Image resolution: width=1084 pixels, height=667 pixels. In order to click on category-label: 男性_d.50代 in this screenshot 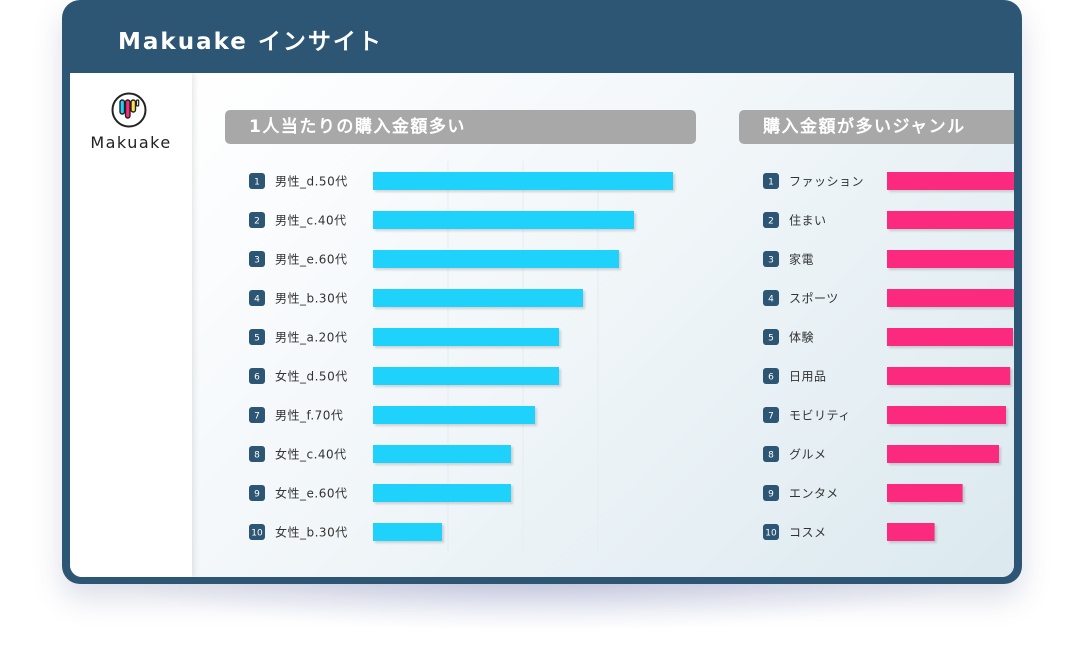, I will do `click(311, 182)`.